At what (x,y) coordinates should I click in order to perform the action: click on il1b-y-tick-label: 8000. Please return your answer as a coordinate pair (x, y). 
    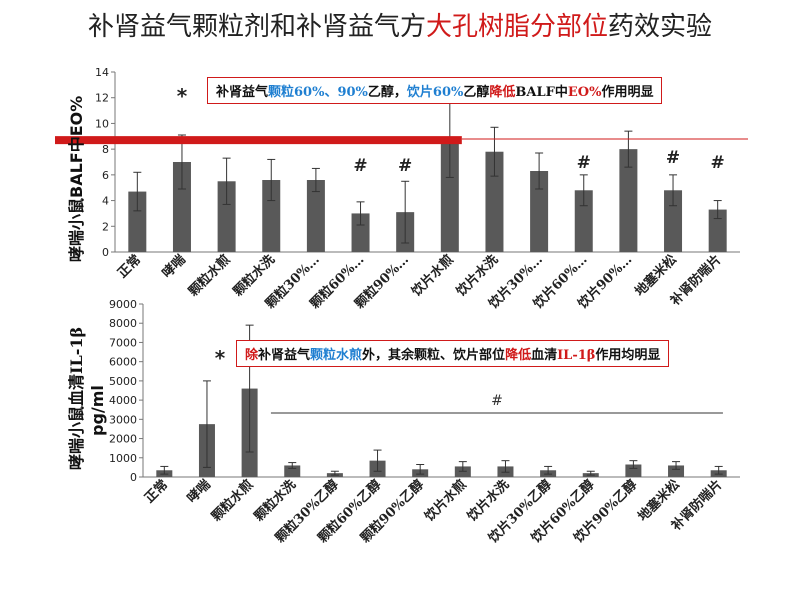
    Looking at the image, I should click on (123, 323).